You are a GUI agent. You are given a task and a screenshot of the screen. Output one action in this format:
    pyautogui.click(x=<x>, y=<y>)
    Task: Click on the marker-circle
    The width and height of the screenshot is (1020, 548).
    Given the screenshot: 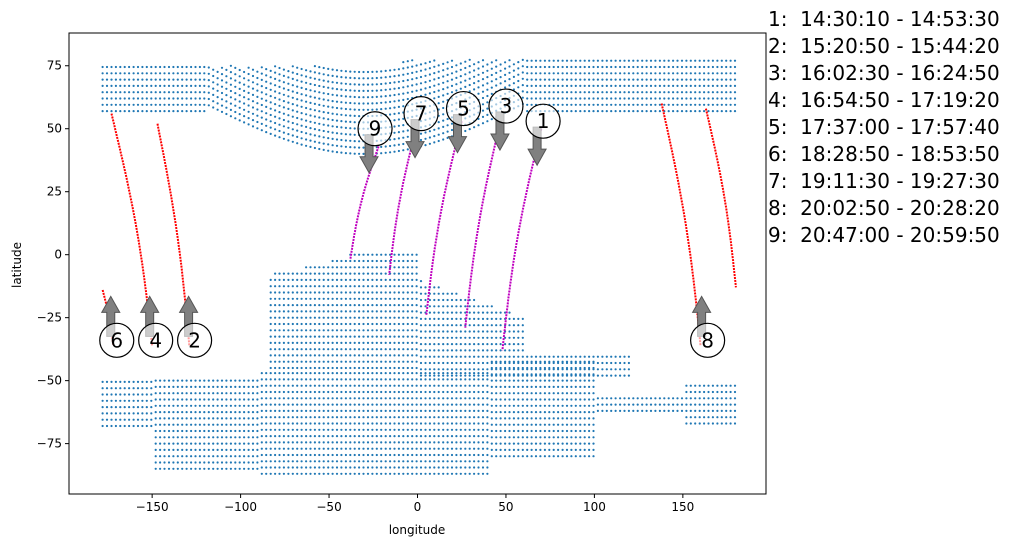 What is the action you would take?
    pyautogui.click(x=117, y=340)
    